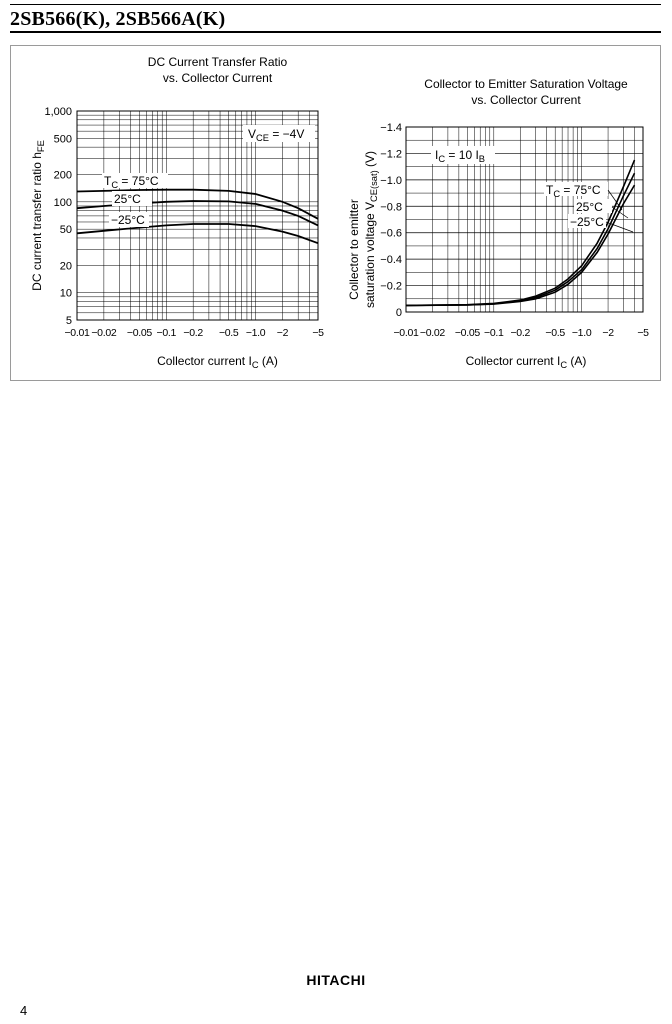 The height and width of the screenshot is (1024, 672). Describe the element at coordinates (118, 19) in the screenshot. I see `page-title: 2SB566(K), 2SB566A(K)` at that location.